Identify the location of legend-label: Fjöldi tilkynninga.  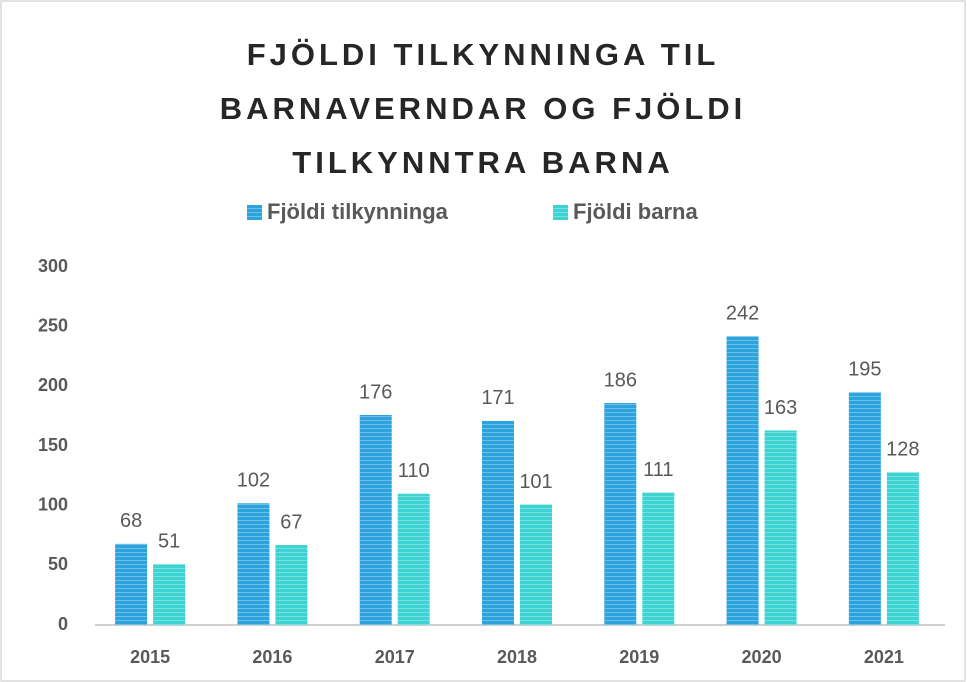
(358, 211).